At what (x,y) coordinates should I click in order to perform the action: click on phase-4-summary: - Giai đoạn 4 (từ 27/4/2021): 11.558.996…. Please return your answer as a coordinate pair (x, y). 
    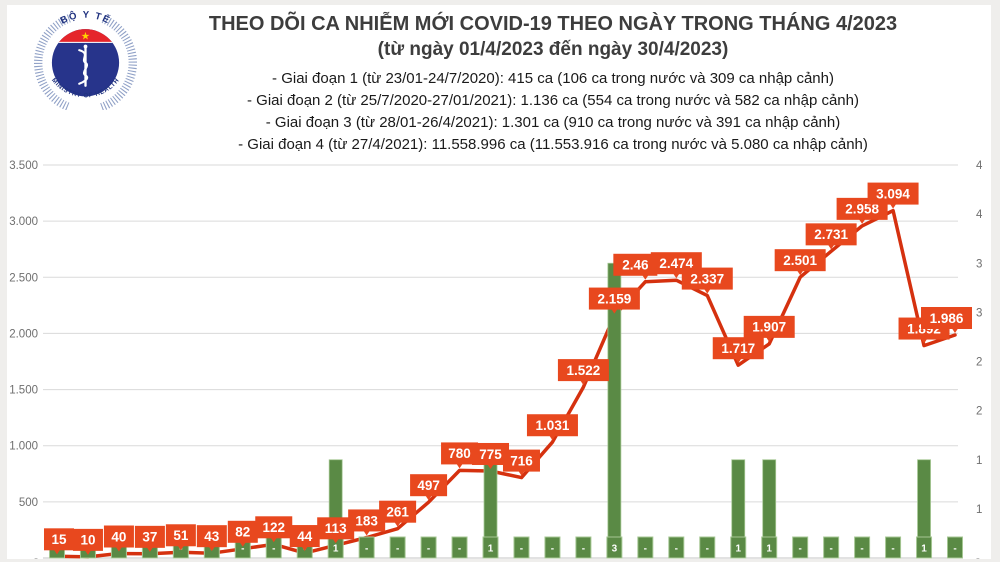
    Looking at the image, I should click on (553, 144).